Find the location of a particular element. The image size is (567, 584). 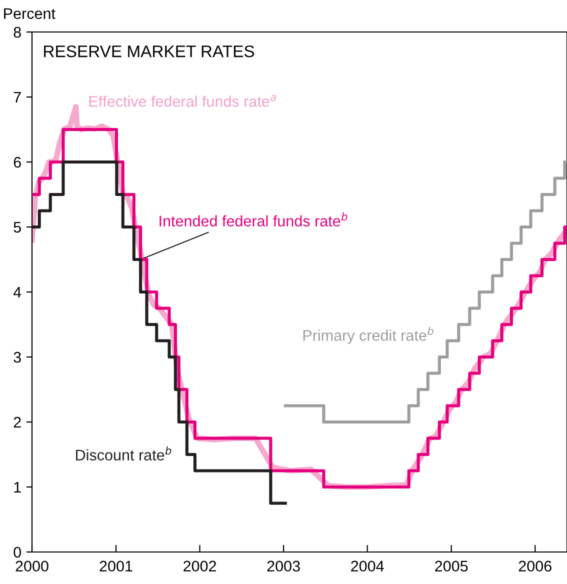

y-tick-label: 5 is located at coordinates (17, 227).